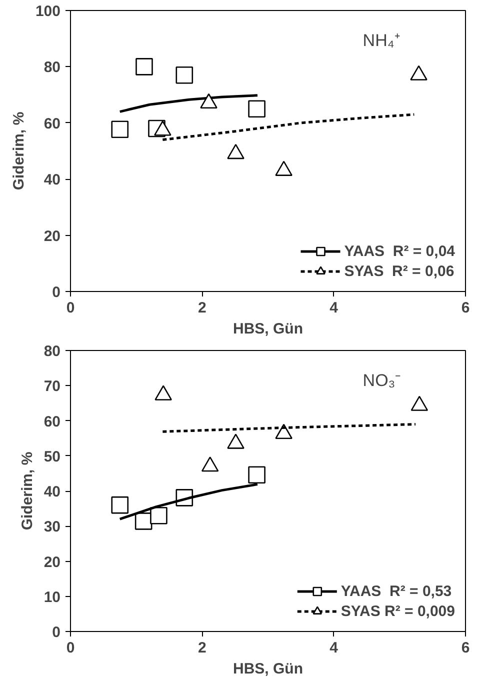 This screenshot has width=496, height=691. I want to click on y-tick-label: 10, so click(52, 597).